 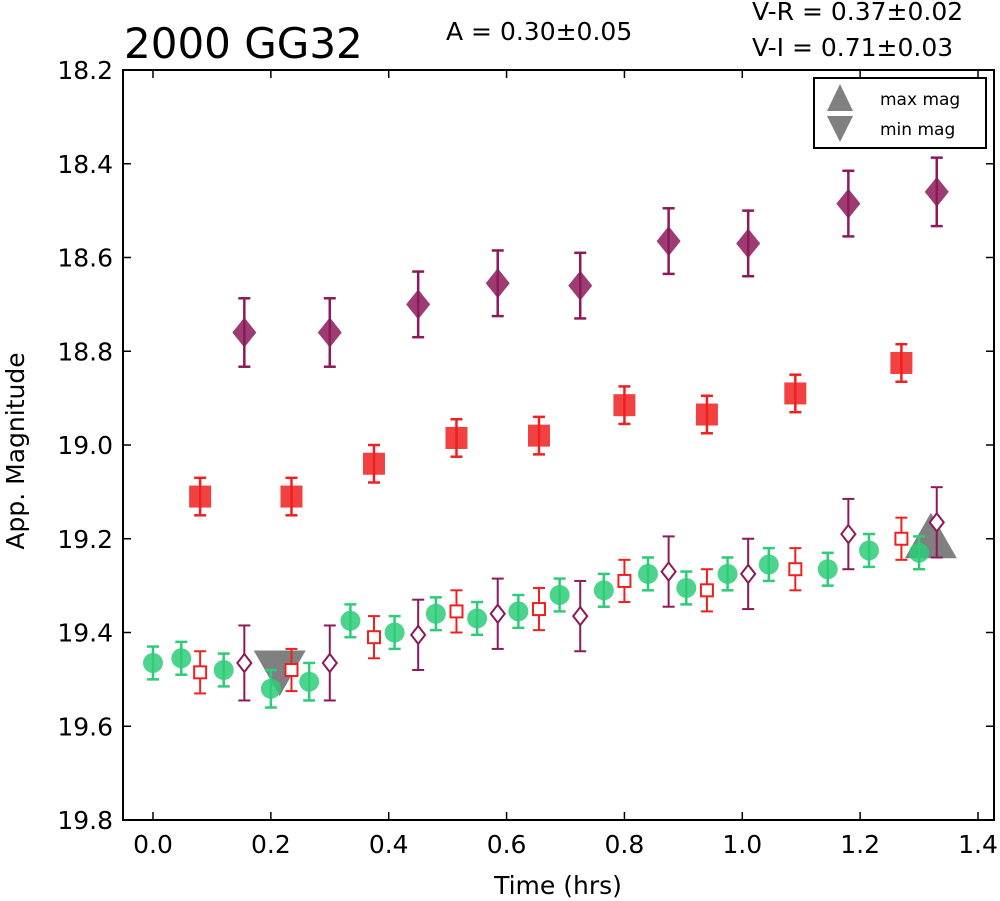 What do you see at coordinates (551, 605) in the screenshot?
I see `series-square-open` at bounding box center [551, 605].